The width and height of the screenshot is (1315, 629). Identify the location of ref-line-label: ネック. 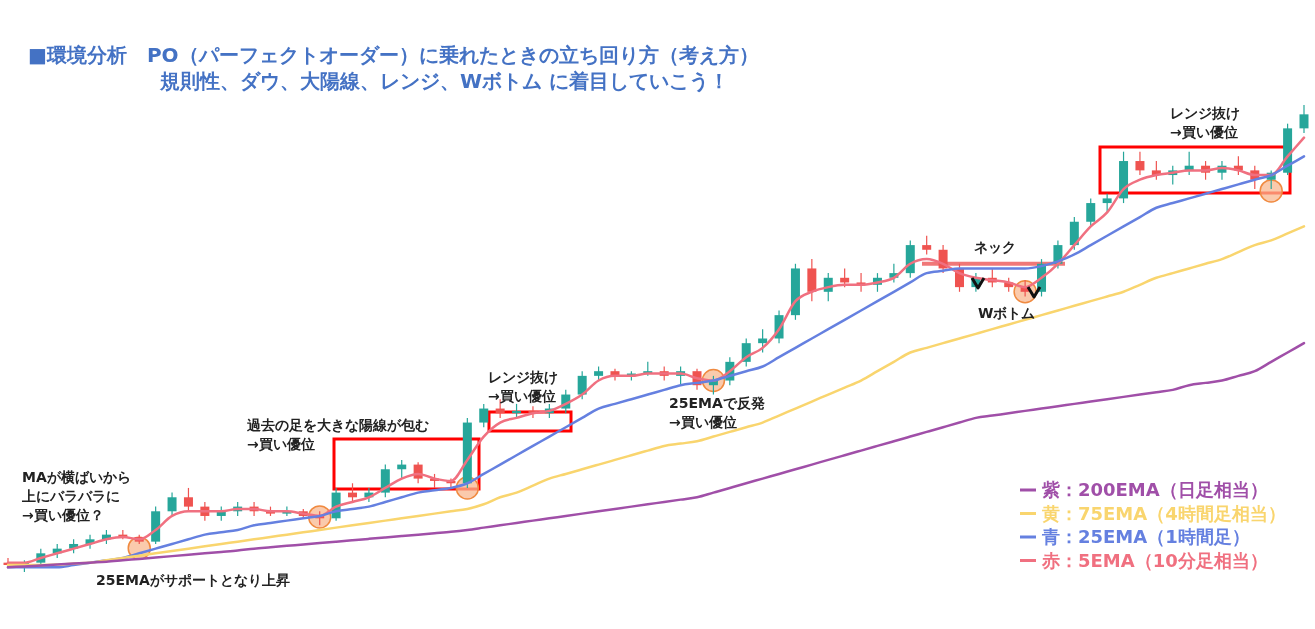
(994, 246).